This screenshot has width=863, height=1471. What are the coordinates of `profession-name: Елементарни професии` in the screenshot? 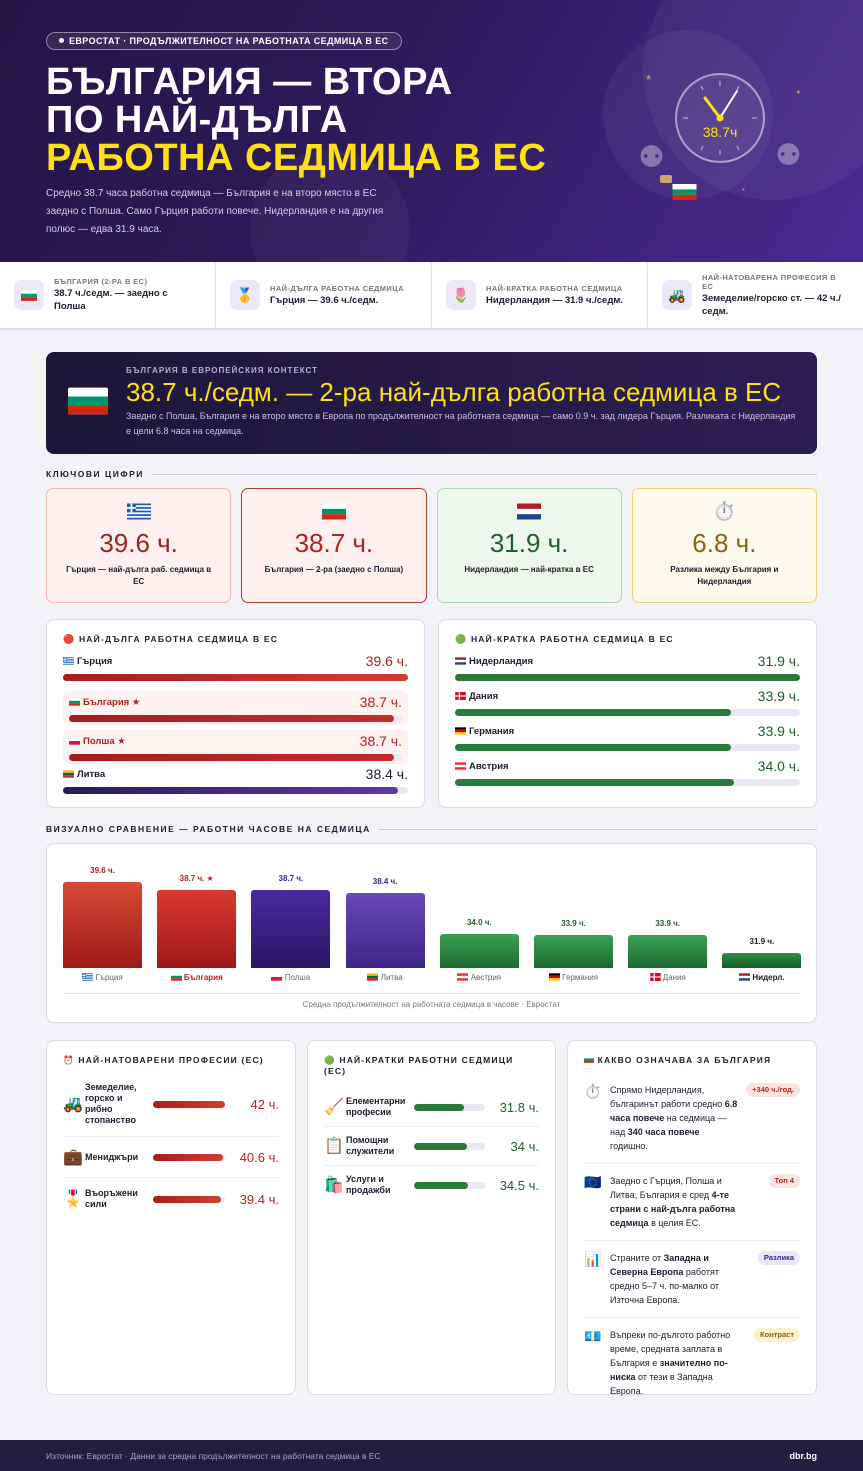 It's located at (376, 1106).